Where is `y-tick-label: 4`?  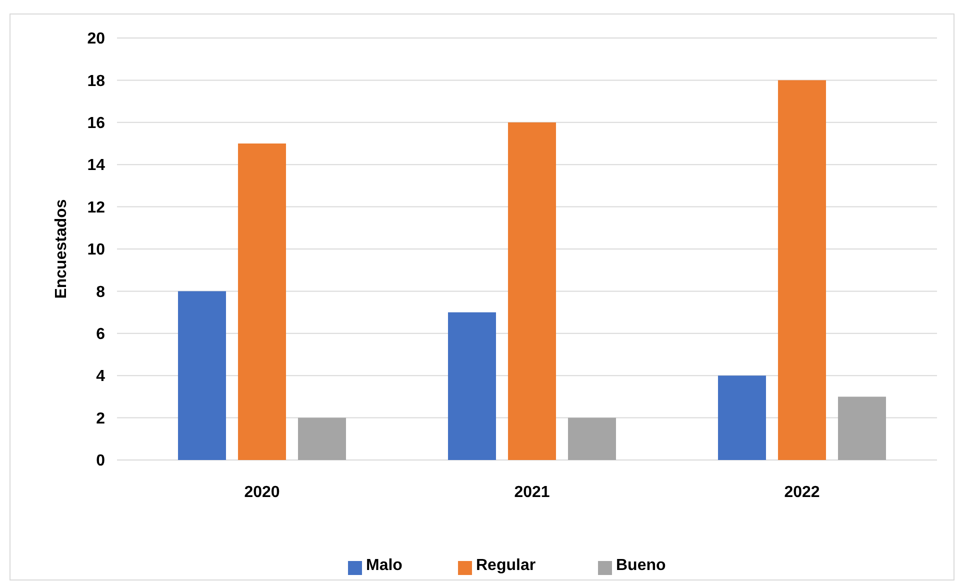
y-tick-label: 4 is located at coordinates (101, 377).